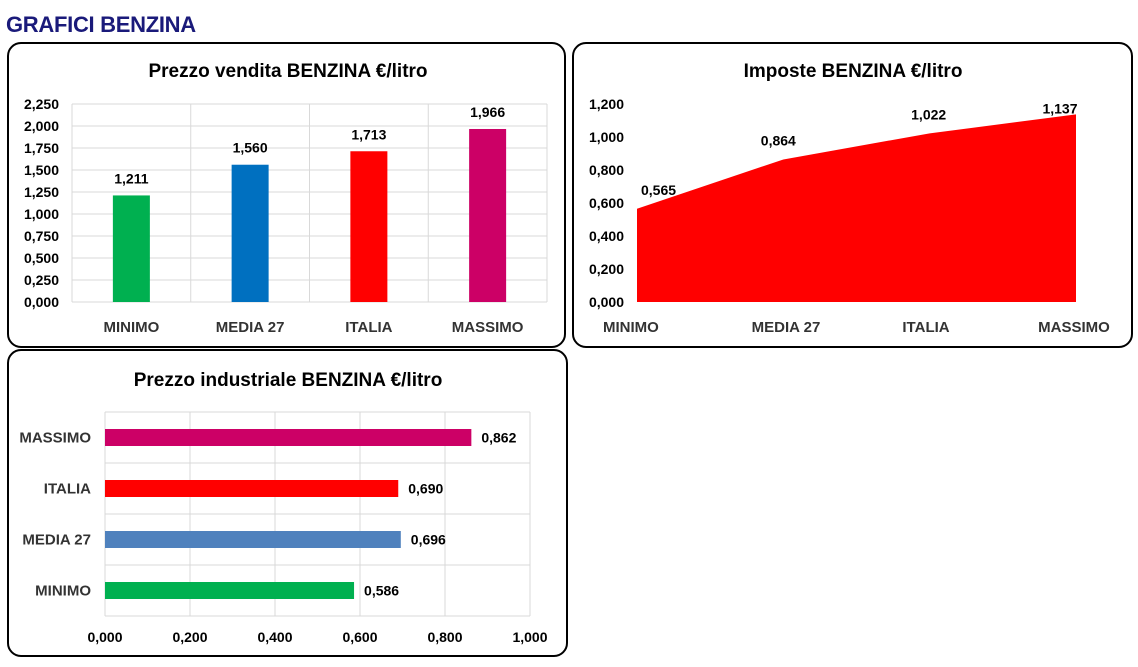 This screenshot has height=667, width=1138. I want to click on y-tick-label: 1,200, so click(606, 104).